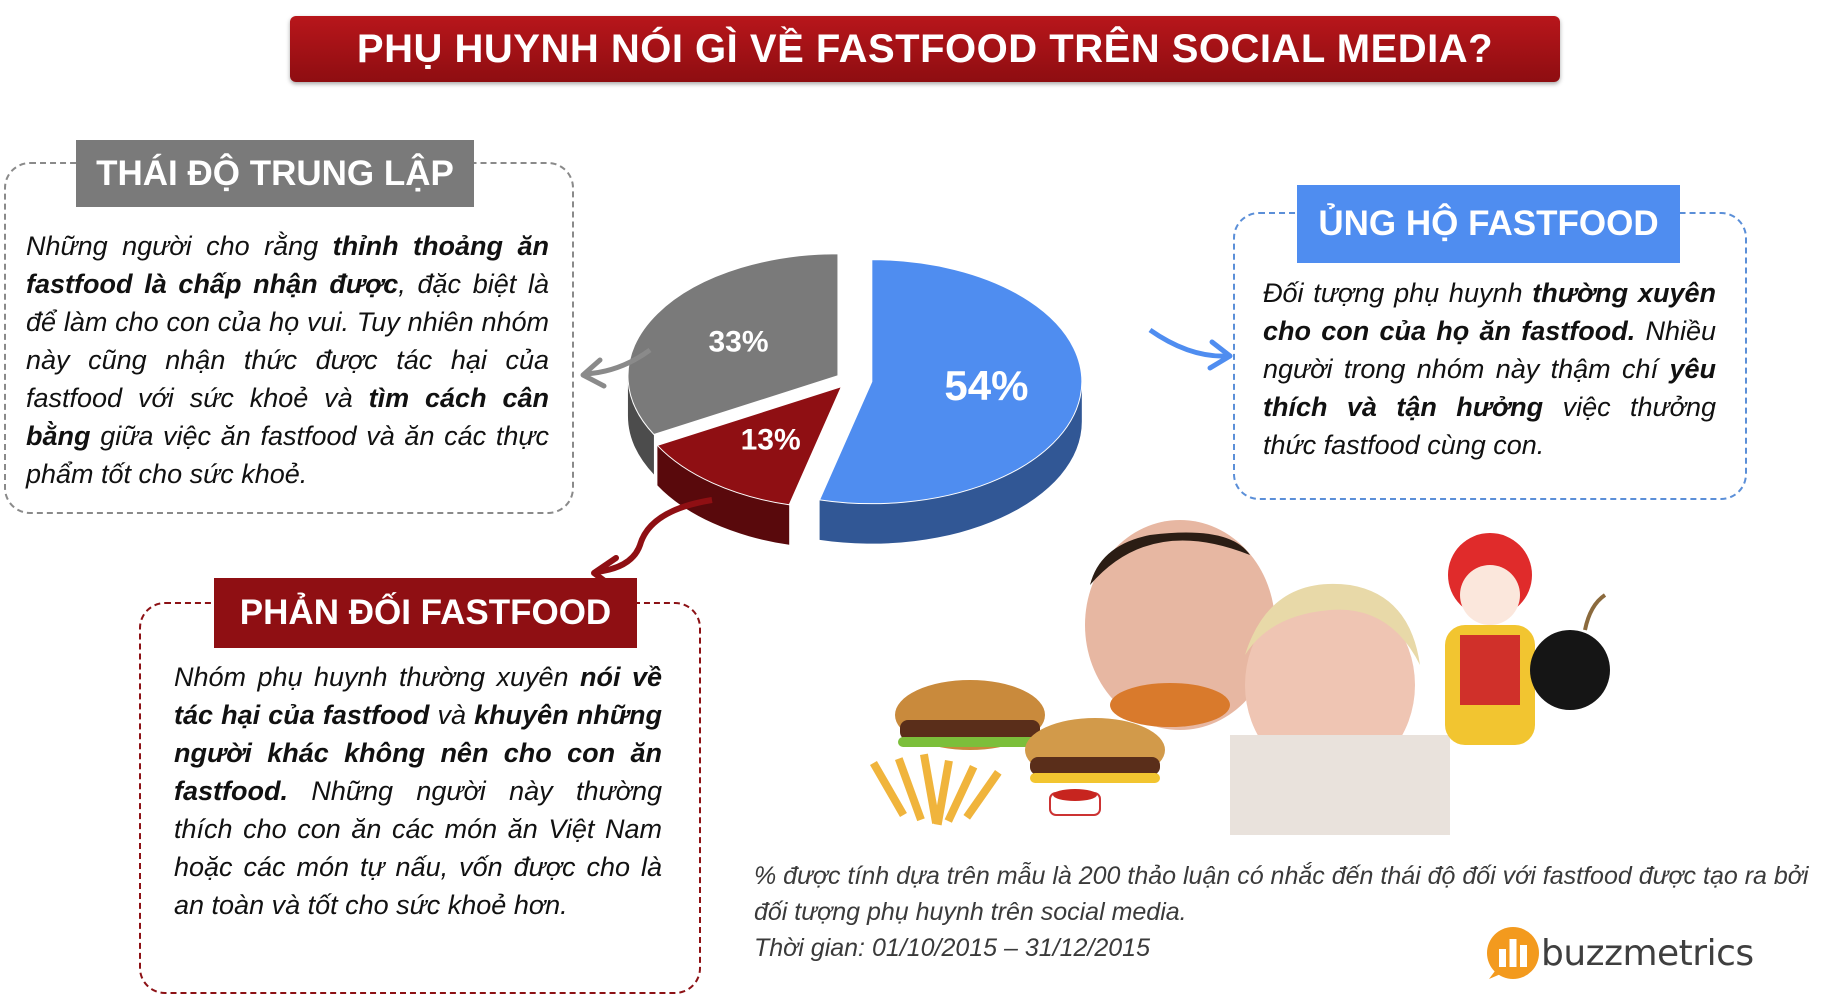 This screenshot has width=1827, height=994. I want to click on fastfood-family-photo, so click(1240, 677).